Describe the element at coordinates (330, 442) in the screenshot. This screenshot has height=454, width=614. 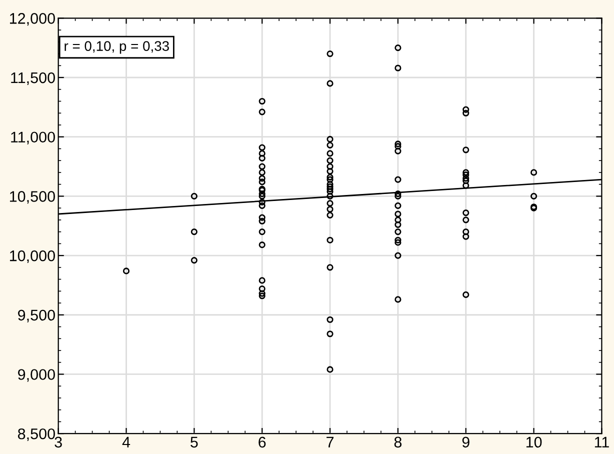
I see `x-tick-label: 7` at that location.